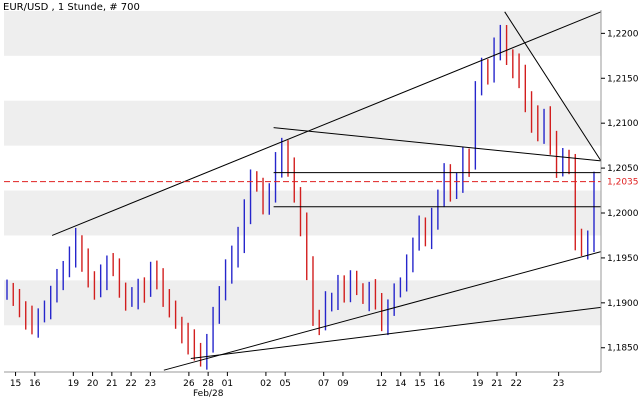  I want to click on y-tick-label: 1,1950, so click(623, 259).